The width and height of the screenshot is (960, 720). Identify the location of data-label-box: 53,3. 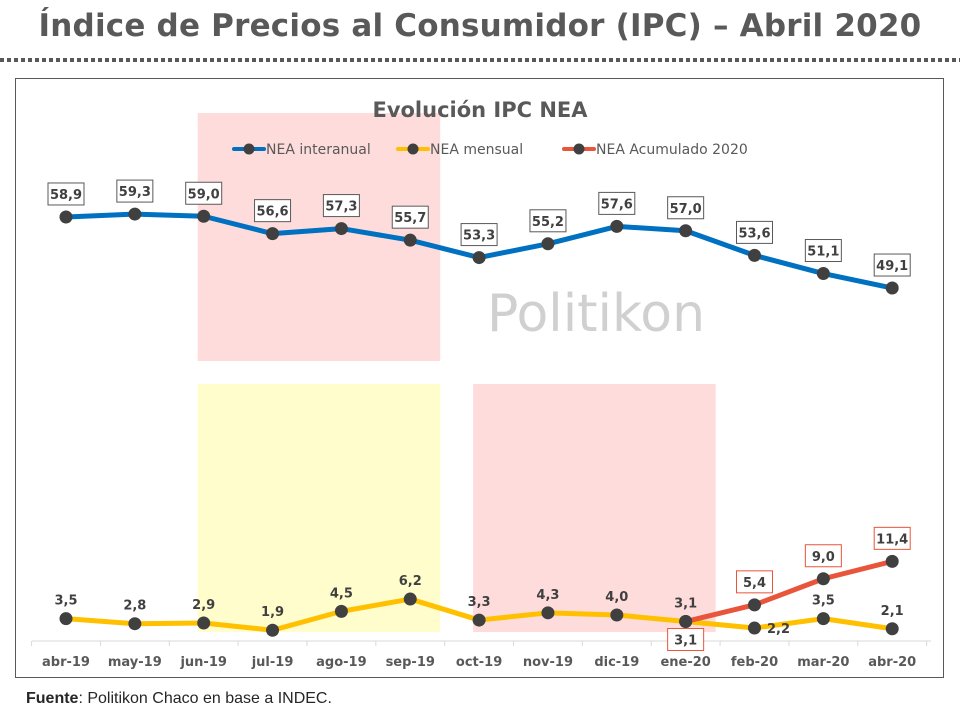
(479, 235).